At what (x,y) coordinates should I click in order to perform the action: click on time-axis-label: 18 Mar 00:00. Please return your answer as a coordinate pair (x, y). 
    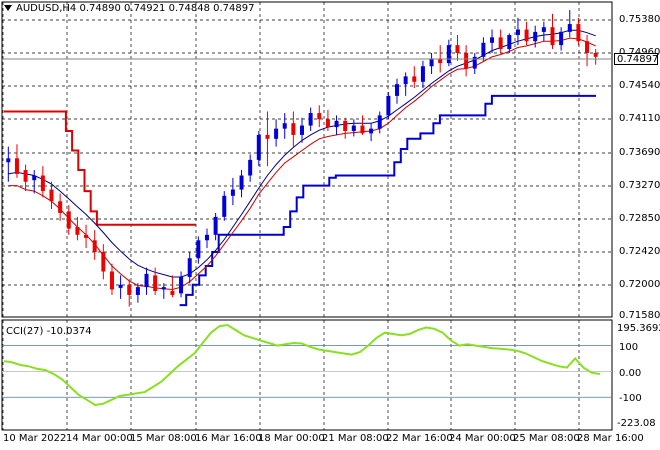
    Looking at the image, I should click on (291, 438).